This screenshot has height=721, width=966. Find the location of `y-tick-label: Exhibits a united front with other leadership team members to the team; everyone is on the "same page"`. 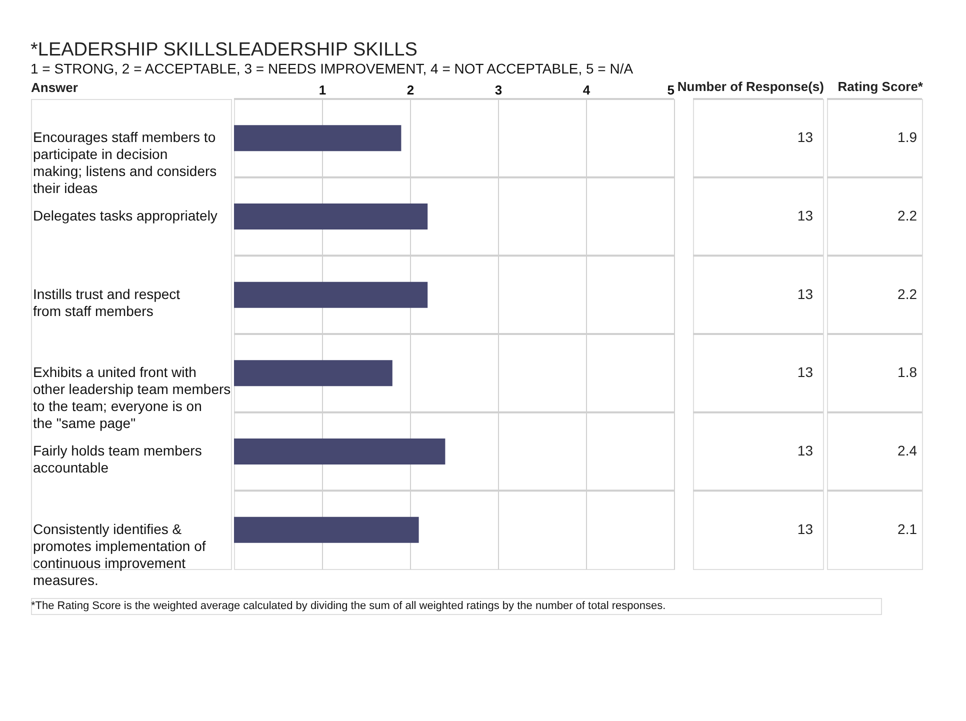

y-tick-label: Exhibits a united front with other leadership team members to the team; everyone is on the "same page" is located at coordinates (132, 398).